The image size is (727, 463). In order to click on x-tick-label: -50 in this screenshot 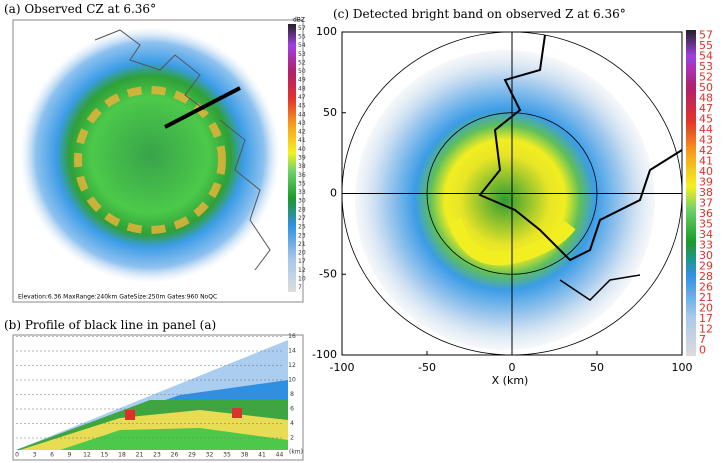, I will do `click(427, 367)`.